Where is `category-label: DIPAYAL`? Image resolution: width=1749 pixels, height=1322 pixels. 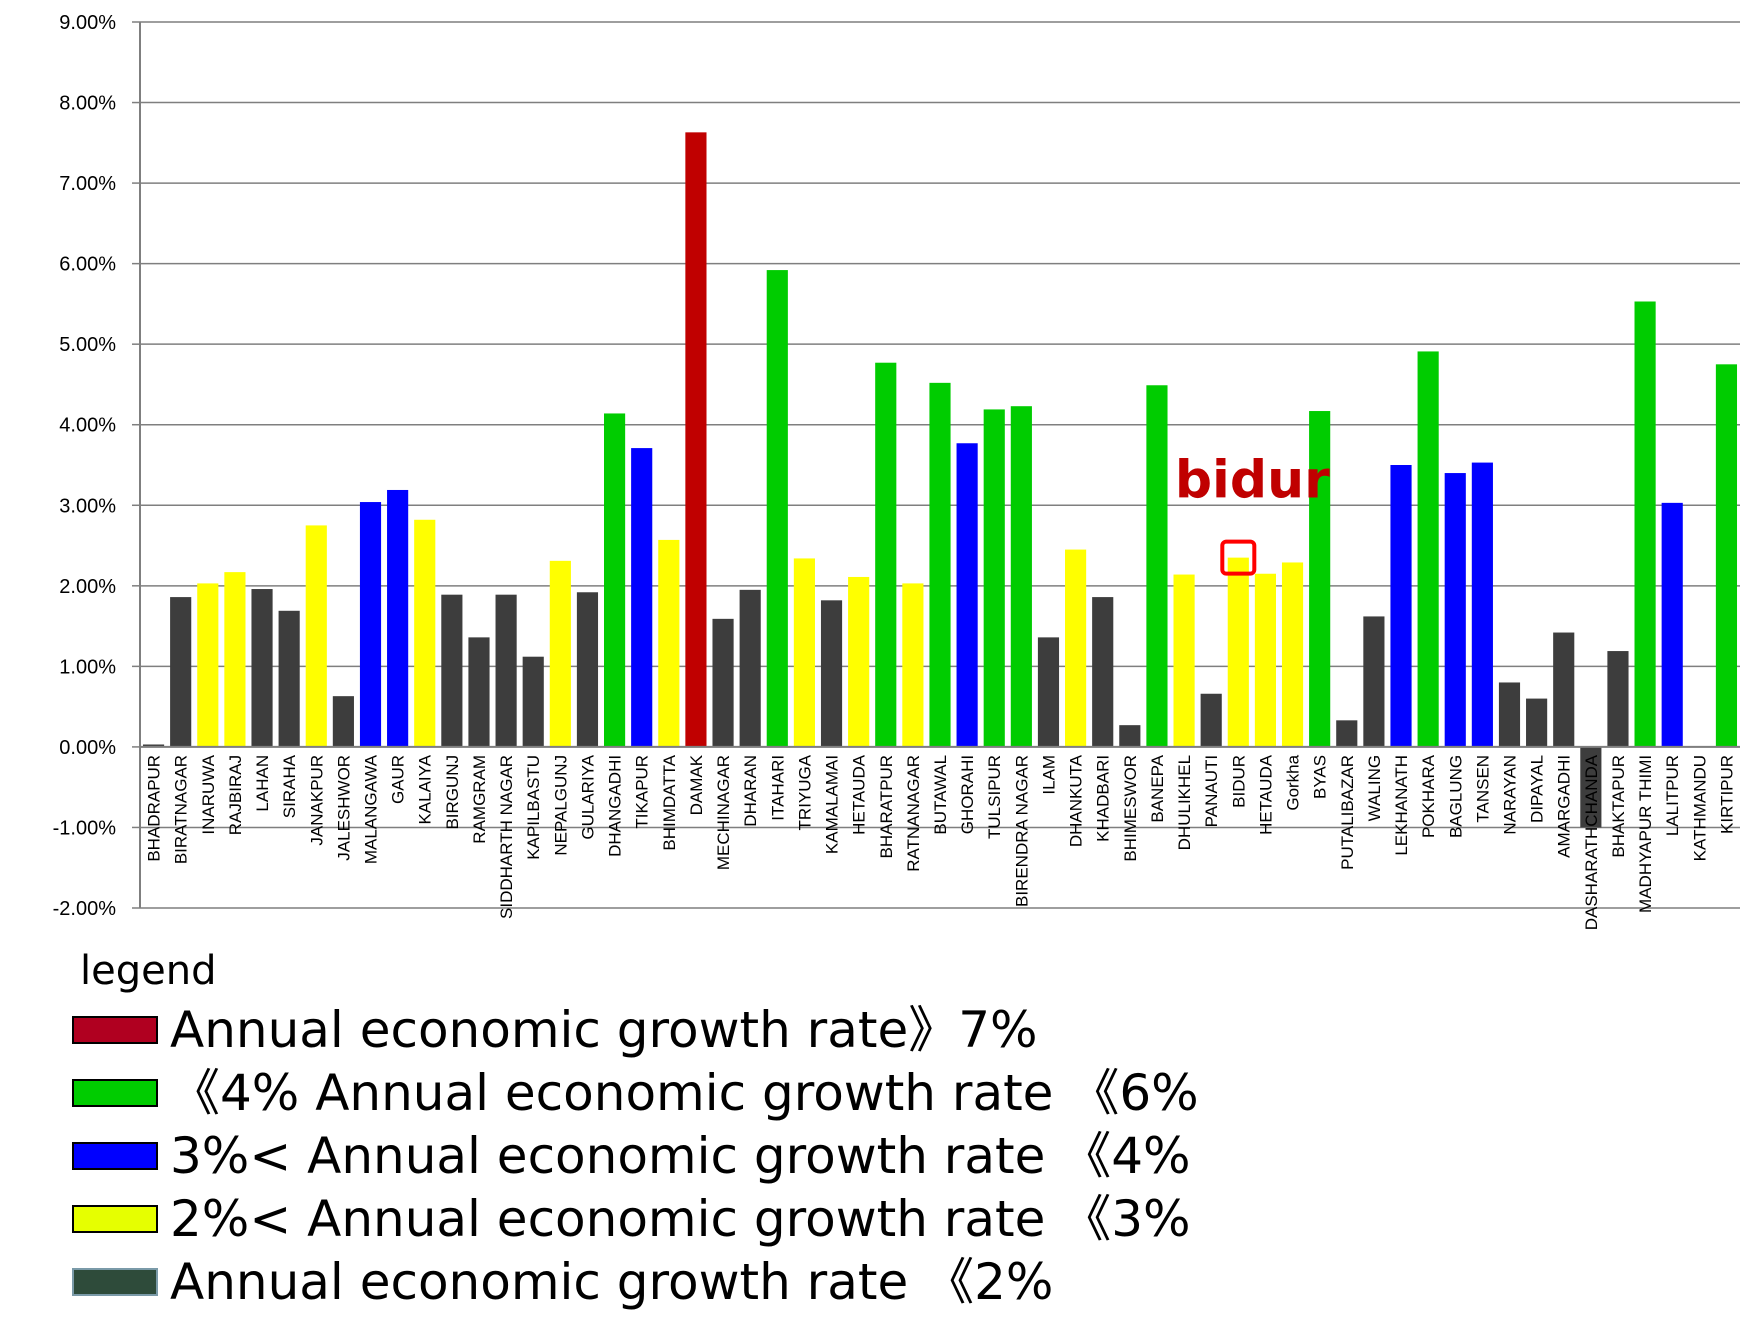 category-label: DIPAYAL is located at coordinates (1537, 789).